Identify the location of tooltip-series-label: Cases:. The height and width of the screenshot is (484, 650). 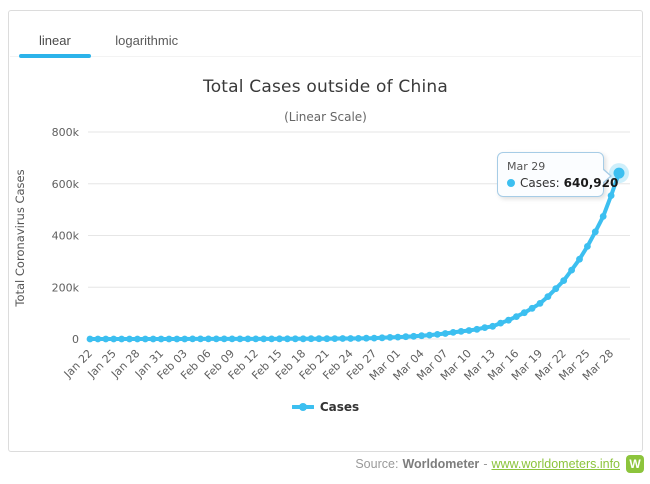
(540, 183).